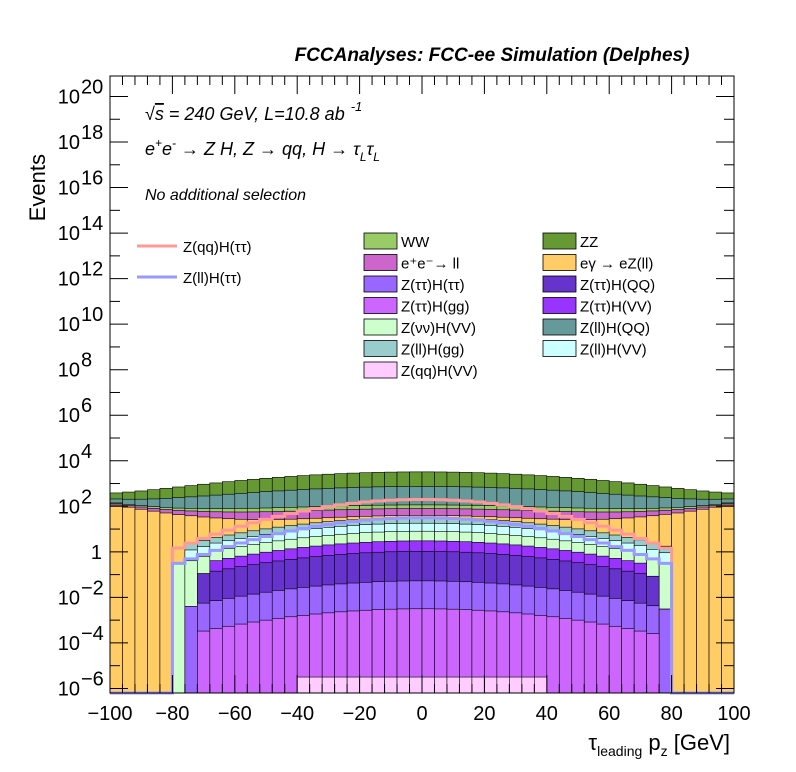 The height and width of the screenshot is (772, 796). What do you see at coordinates (380, 305) in the screenshot?
I see `legend-swatch-z-h-gg` at bounding box center [380, 305].